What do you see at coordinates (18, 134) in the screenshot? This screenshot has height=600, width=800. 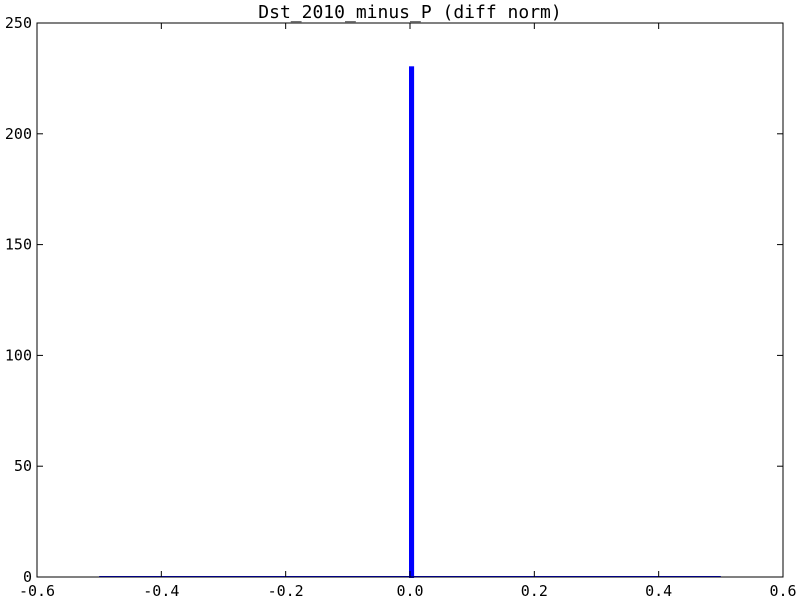 I see `y-tick-label: 200` at bounding box center [18, 134].